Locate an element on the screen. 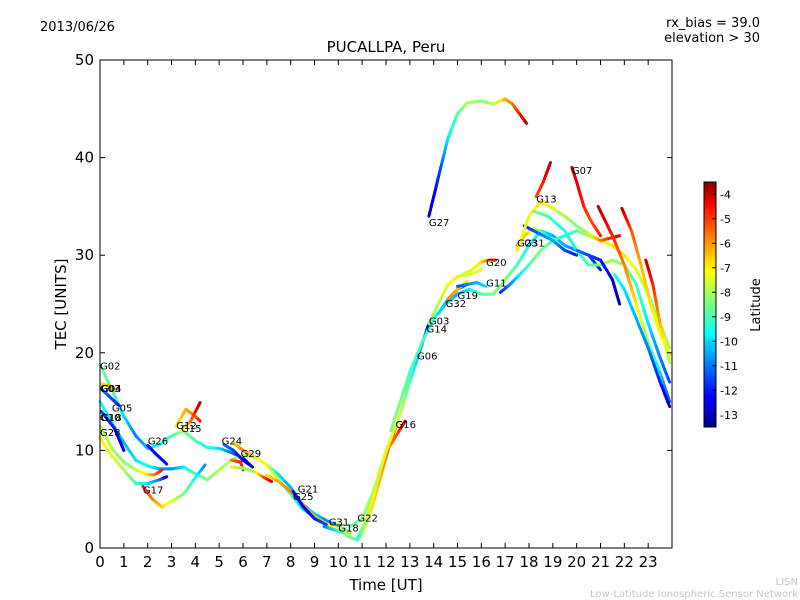 This screenshot has width=800, height=600. satellite-label: G16 is located at coordinates (406, 425).